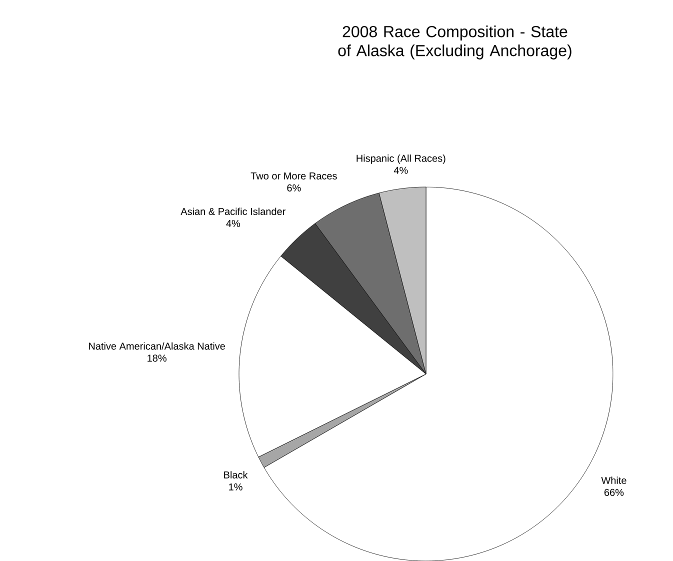 The image size is (673, 561). What do you see at coordinates (401, 159) in the screenshot?
I see `slice-label: Hispanic (All Races)` at bounding box center [401, 159].